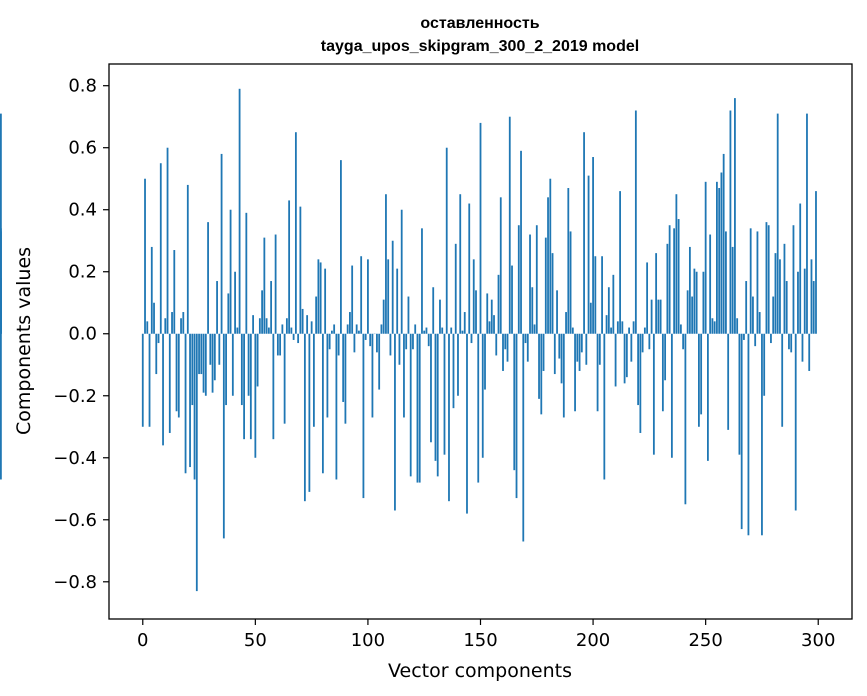 This screenshot has width=867, height=696. I want to click on x-tick-label: 0, so click(142, 640).